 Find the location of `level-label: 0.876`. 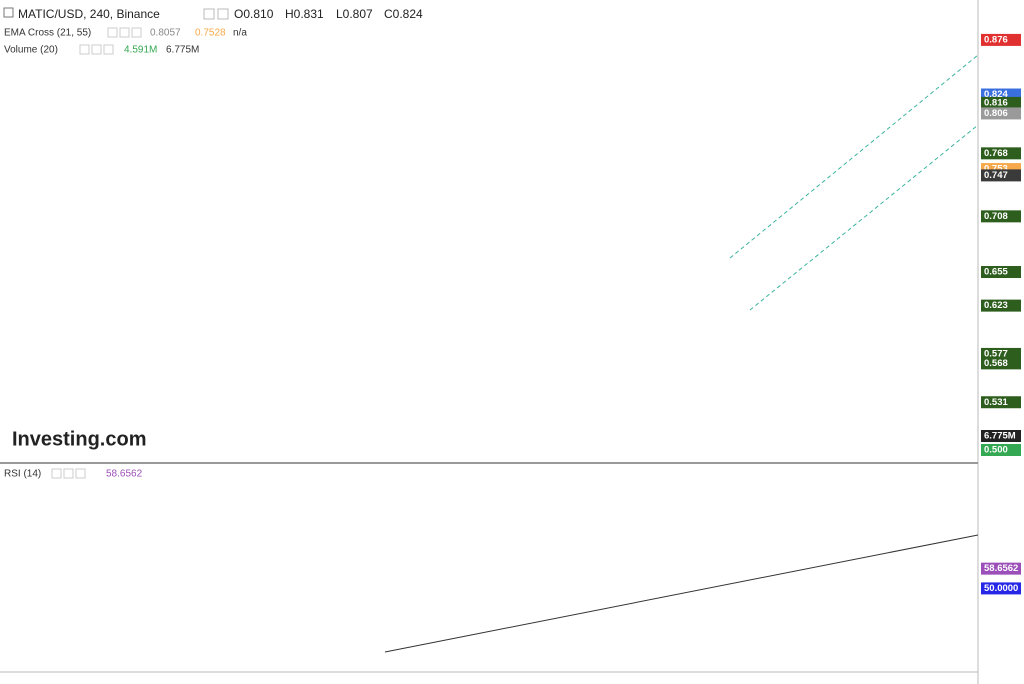

level-label: 0.876 is located at coordinates (996, 39).